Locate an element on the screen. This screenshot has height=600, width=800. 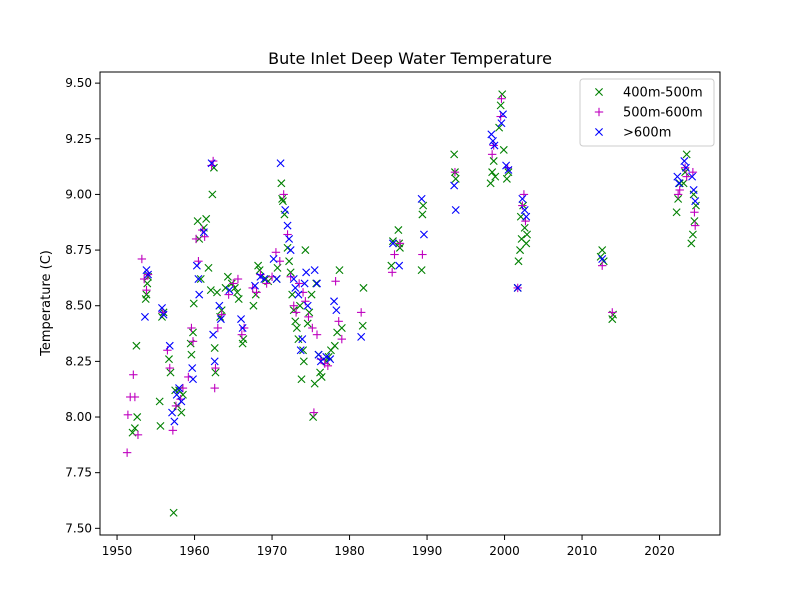
x-tick-label: 1960 is located at coordinates (194, 551).